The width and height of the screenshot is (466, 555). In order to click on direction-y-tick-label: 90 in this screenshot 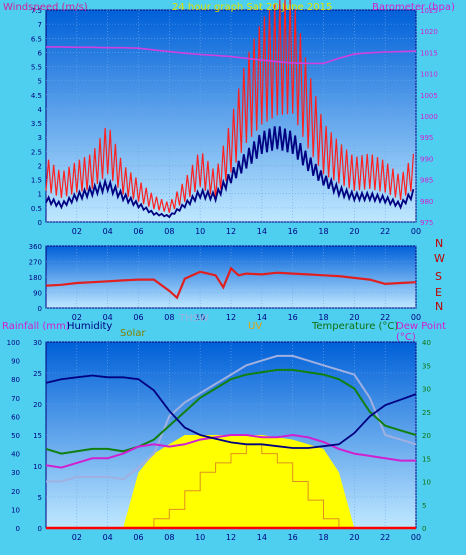, I will do `click(37, 294)`.